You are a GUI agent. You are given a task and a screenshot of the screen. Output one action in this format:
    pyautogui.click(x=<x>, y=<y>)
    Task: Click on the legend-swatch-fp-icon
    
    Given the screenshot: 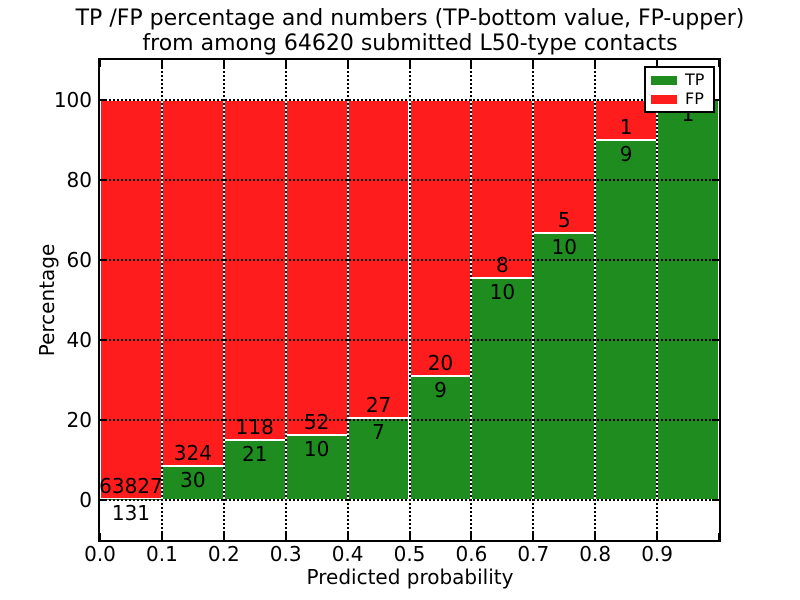 What is the action you would take?
    pyautogui.click(x=664, y=99)
    